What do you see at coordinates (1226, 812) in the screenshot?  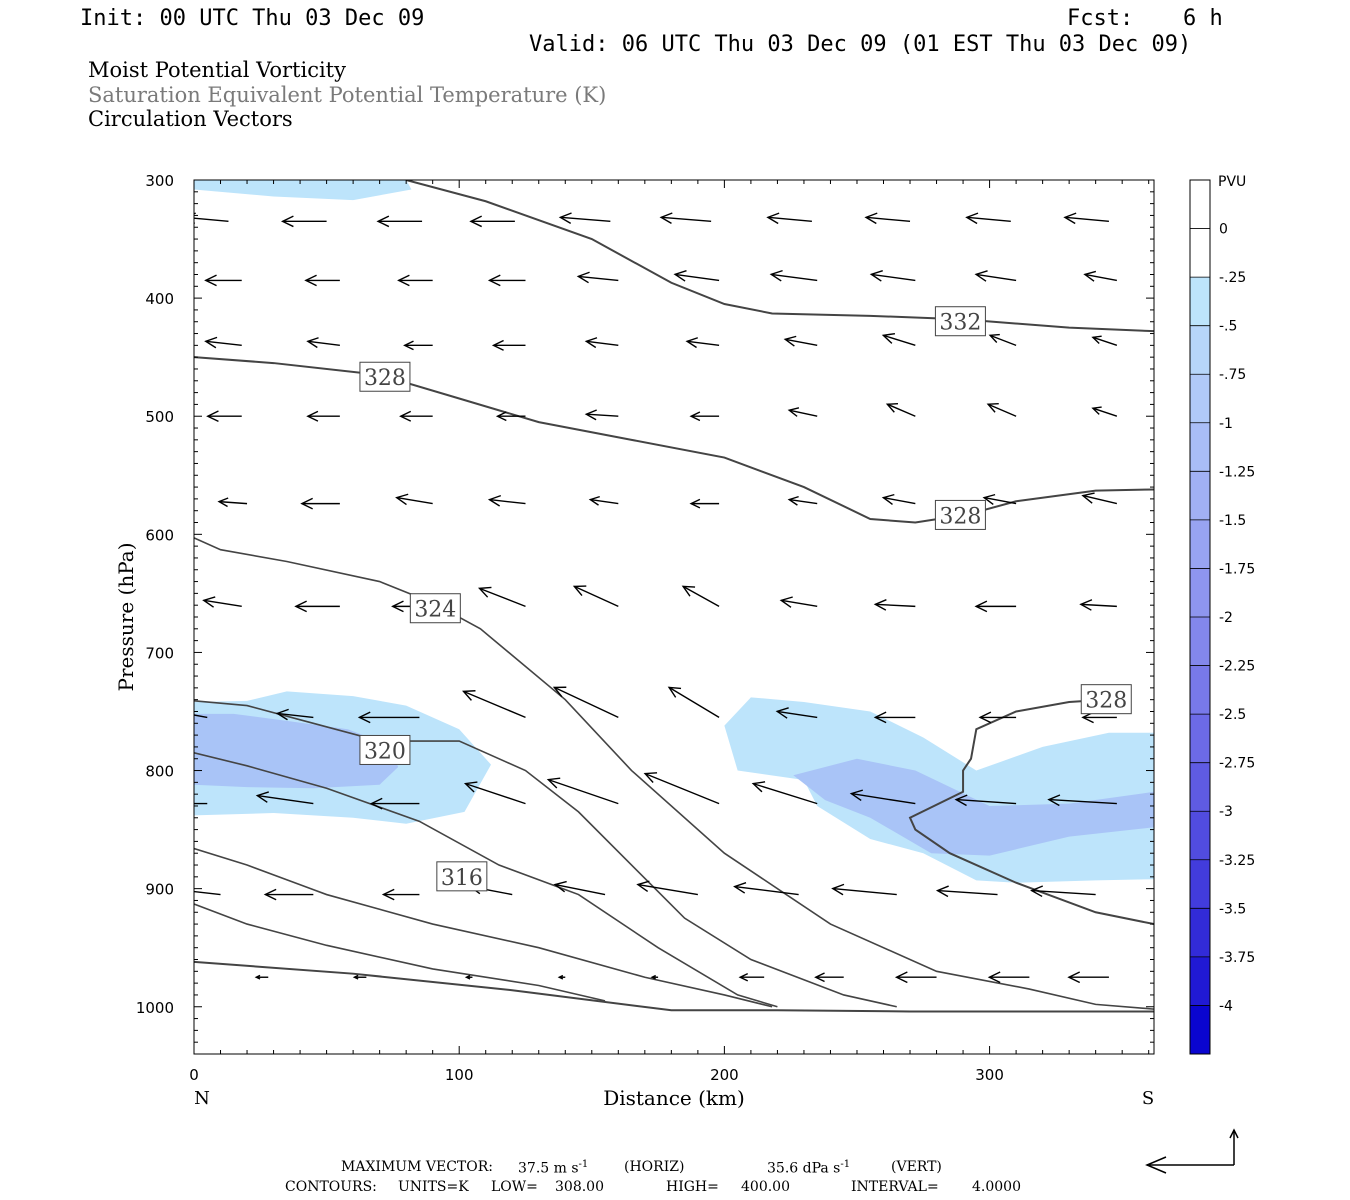 I see `colorbar-label: -3` at bounding box center [1226, 812].